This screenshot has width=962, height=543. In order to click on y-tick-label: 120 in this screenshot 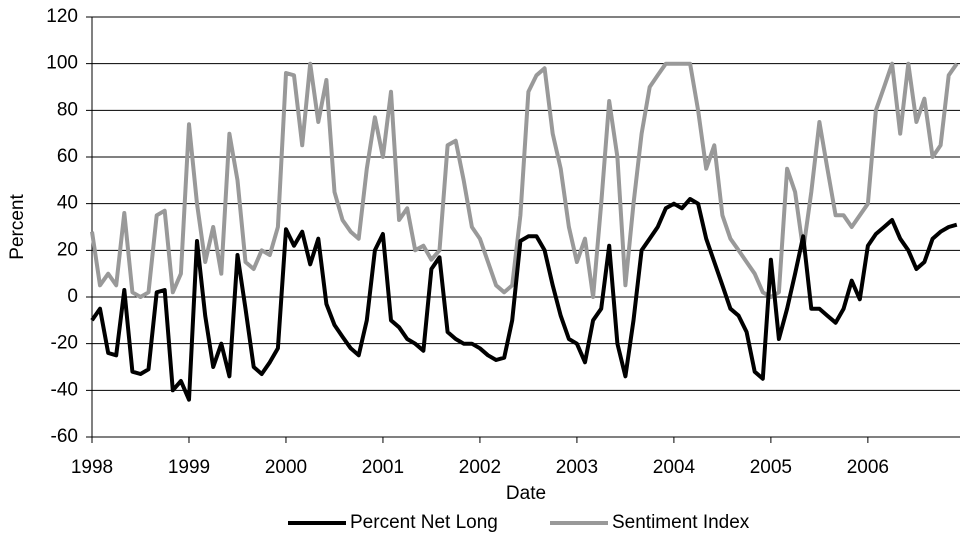, I will do `click(62, 16)`.